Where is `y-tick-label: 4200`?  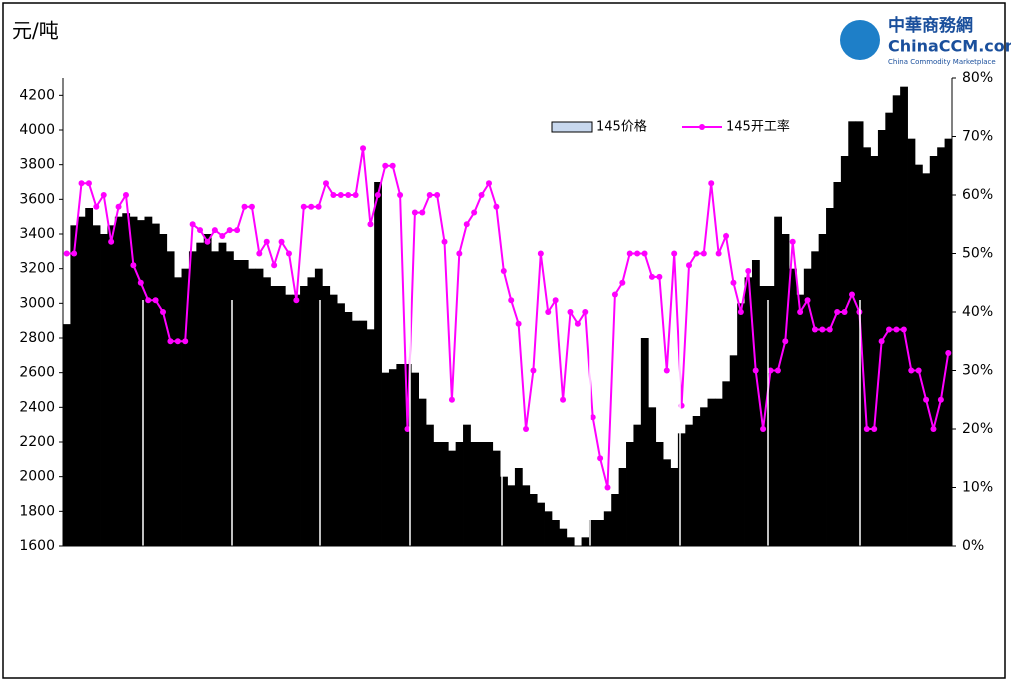
y-tick-label: 4200 is located at coordinates (37, 95).